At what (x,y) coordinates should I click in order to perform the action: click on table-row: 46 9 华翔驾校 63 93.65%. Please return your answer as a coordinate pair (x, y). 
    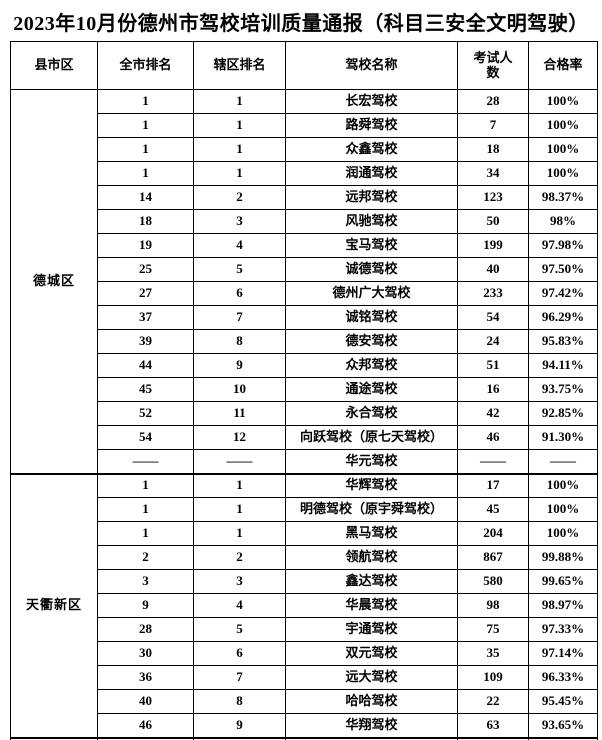
    Looking at the image, I should click on (304, 725).